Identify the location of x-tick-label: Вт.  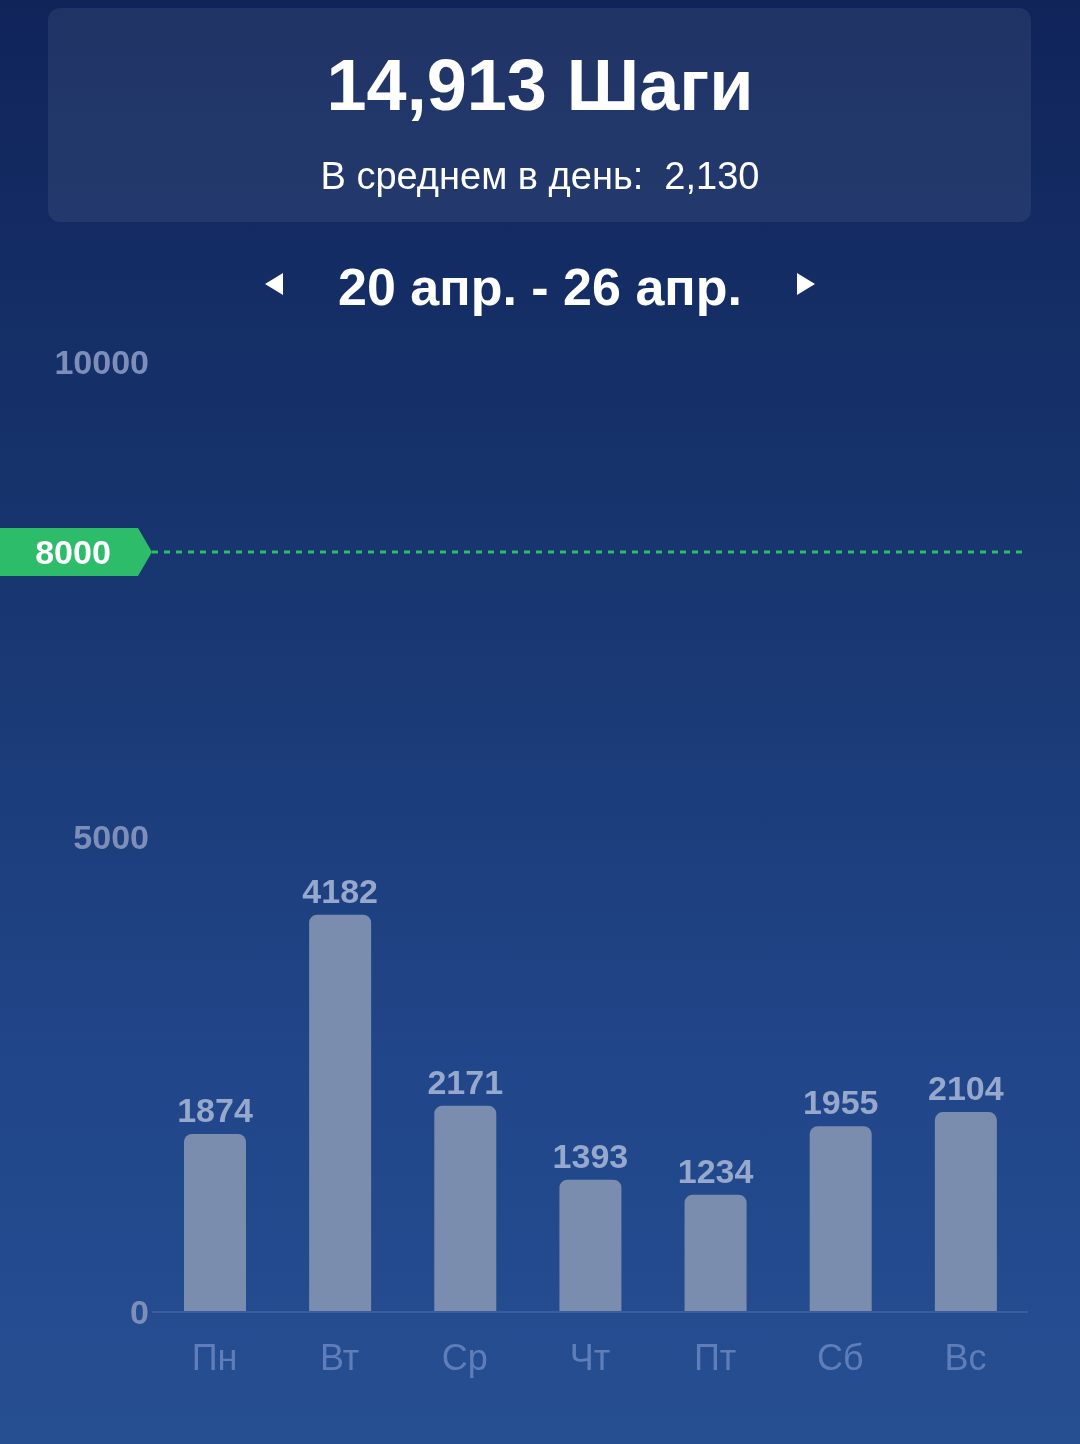
(340, 1357).